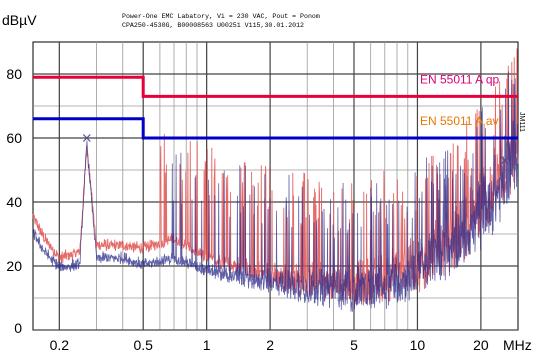  I want to click on x-tick-label: 10, so click(418, 345).